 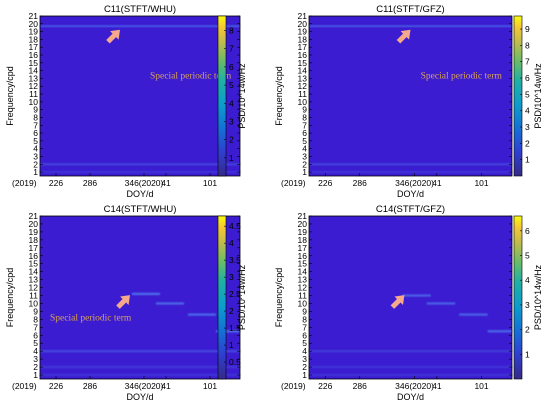 I want to click on colorbar-tick-label: 1.5, so click(x=235, y=328).